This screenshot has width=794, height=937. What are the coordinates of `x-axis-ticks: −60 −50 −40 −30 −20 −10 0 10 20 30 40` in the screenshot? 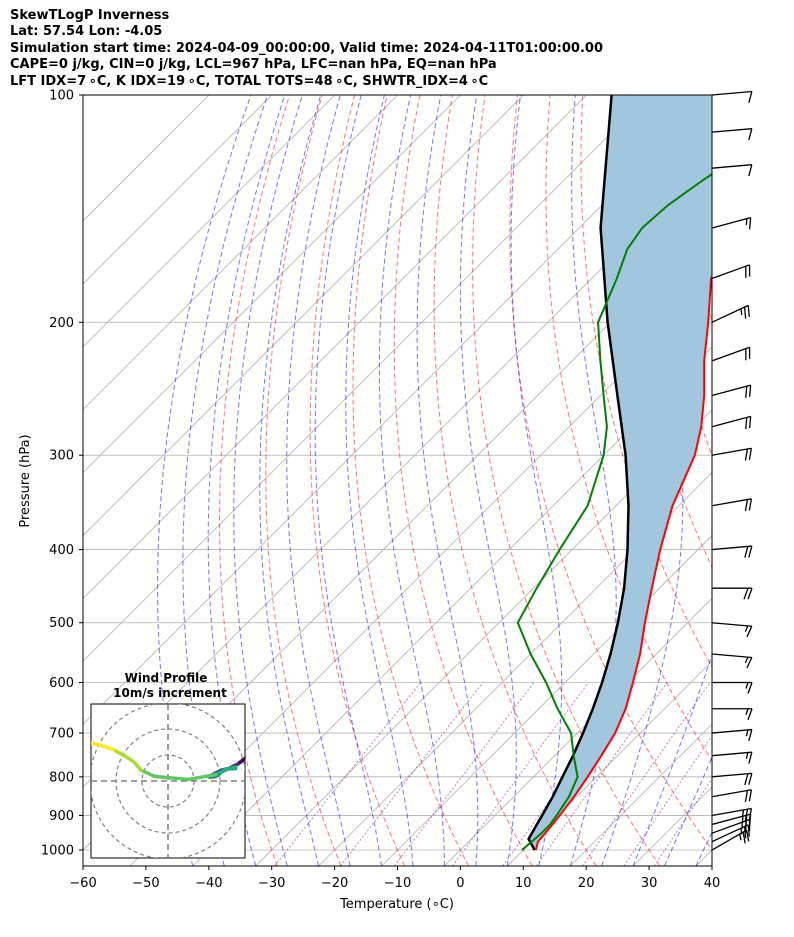 It's located at (394, 878).